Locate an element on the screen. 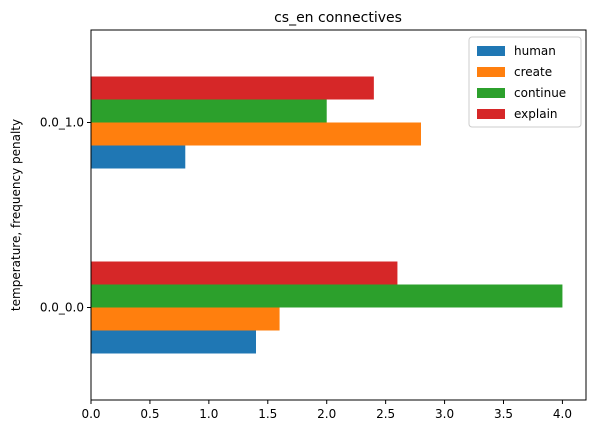 Image resolution: width=596 pixels, height=433 pixels. x-tick-label: 3.5 is located at coordinates (503, 414).